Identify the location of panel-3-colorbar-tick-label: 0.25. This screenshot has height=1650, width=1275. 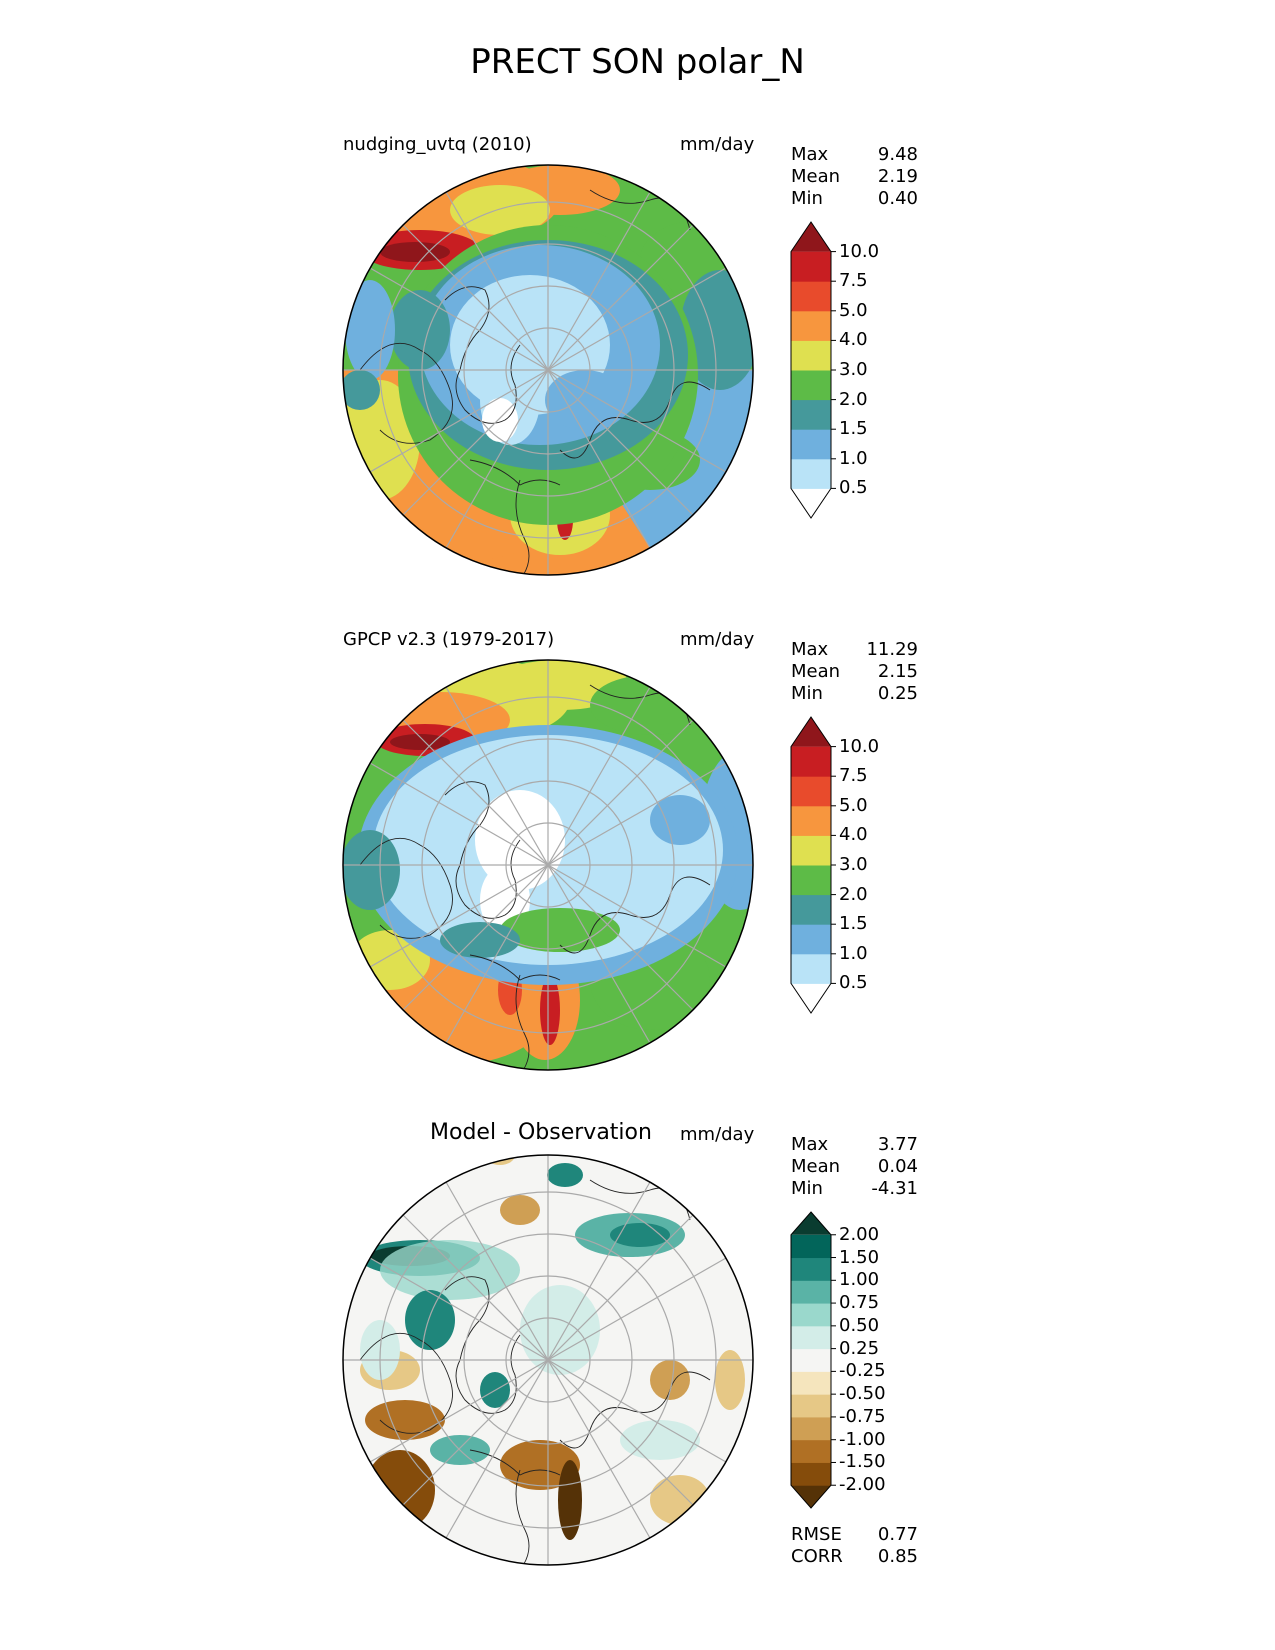
(859, 1348).